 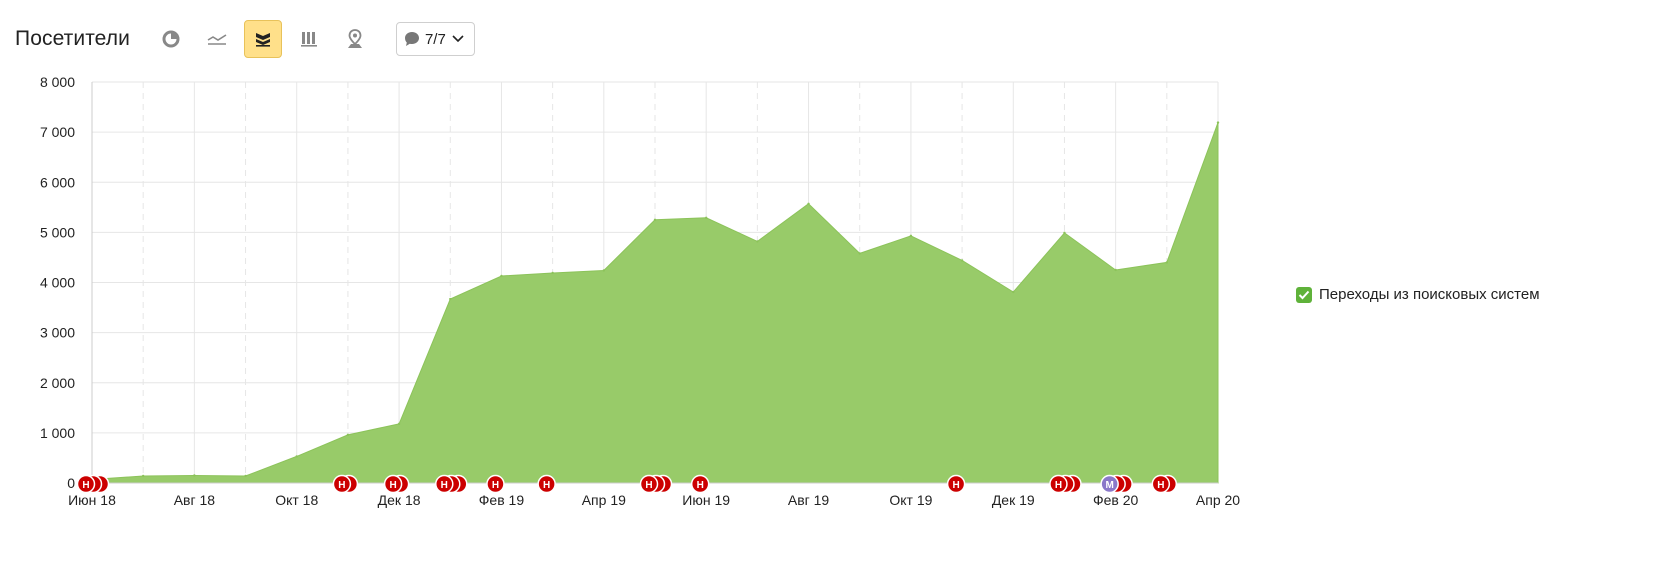 What do you see at coordinates (72, 38) in the screenshot?
I see `page-title: Посетители` at bounding box center [72, 38].